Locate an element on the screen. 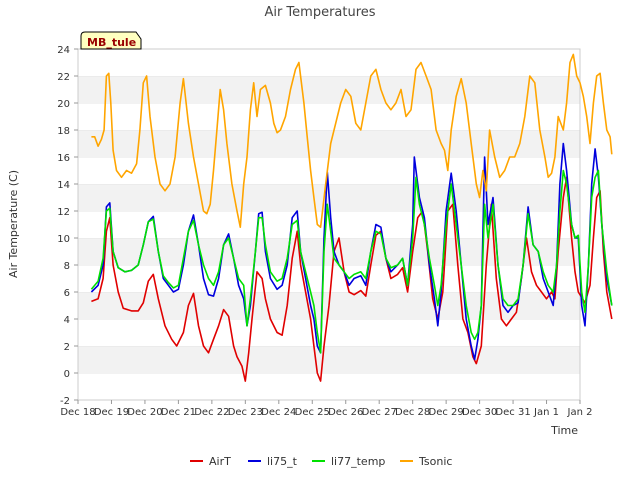 The height and width of the screenshot is (480, 640). station-badge: MB_tule is located at coordinates (111, 40).